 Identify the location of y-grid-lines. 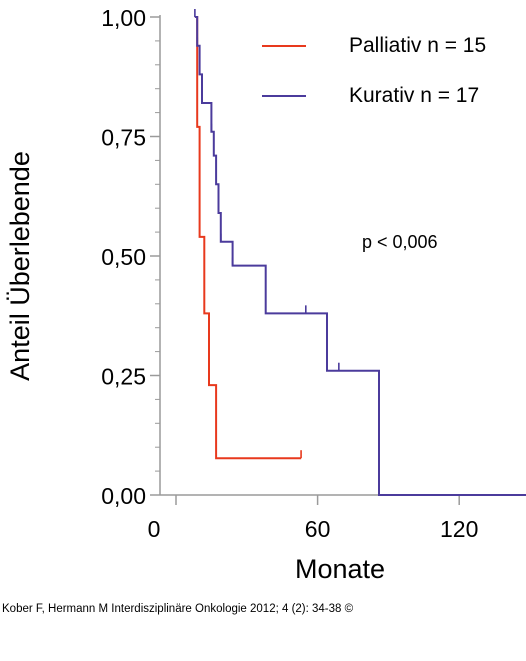
(157, 256).